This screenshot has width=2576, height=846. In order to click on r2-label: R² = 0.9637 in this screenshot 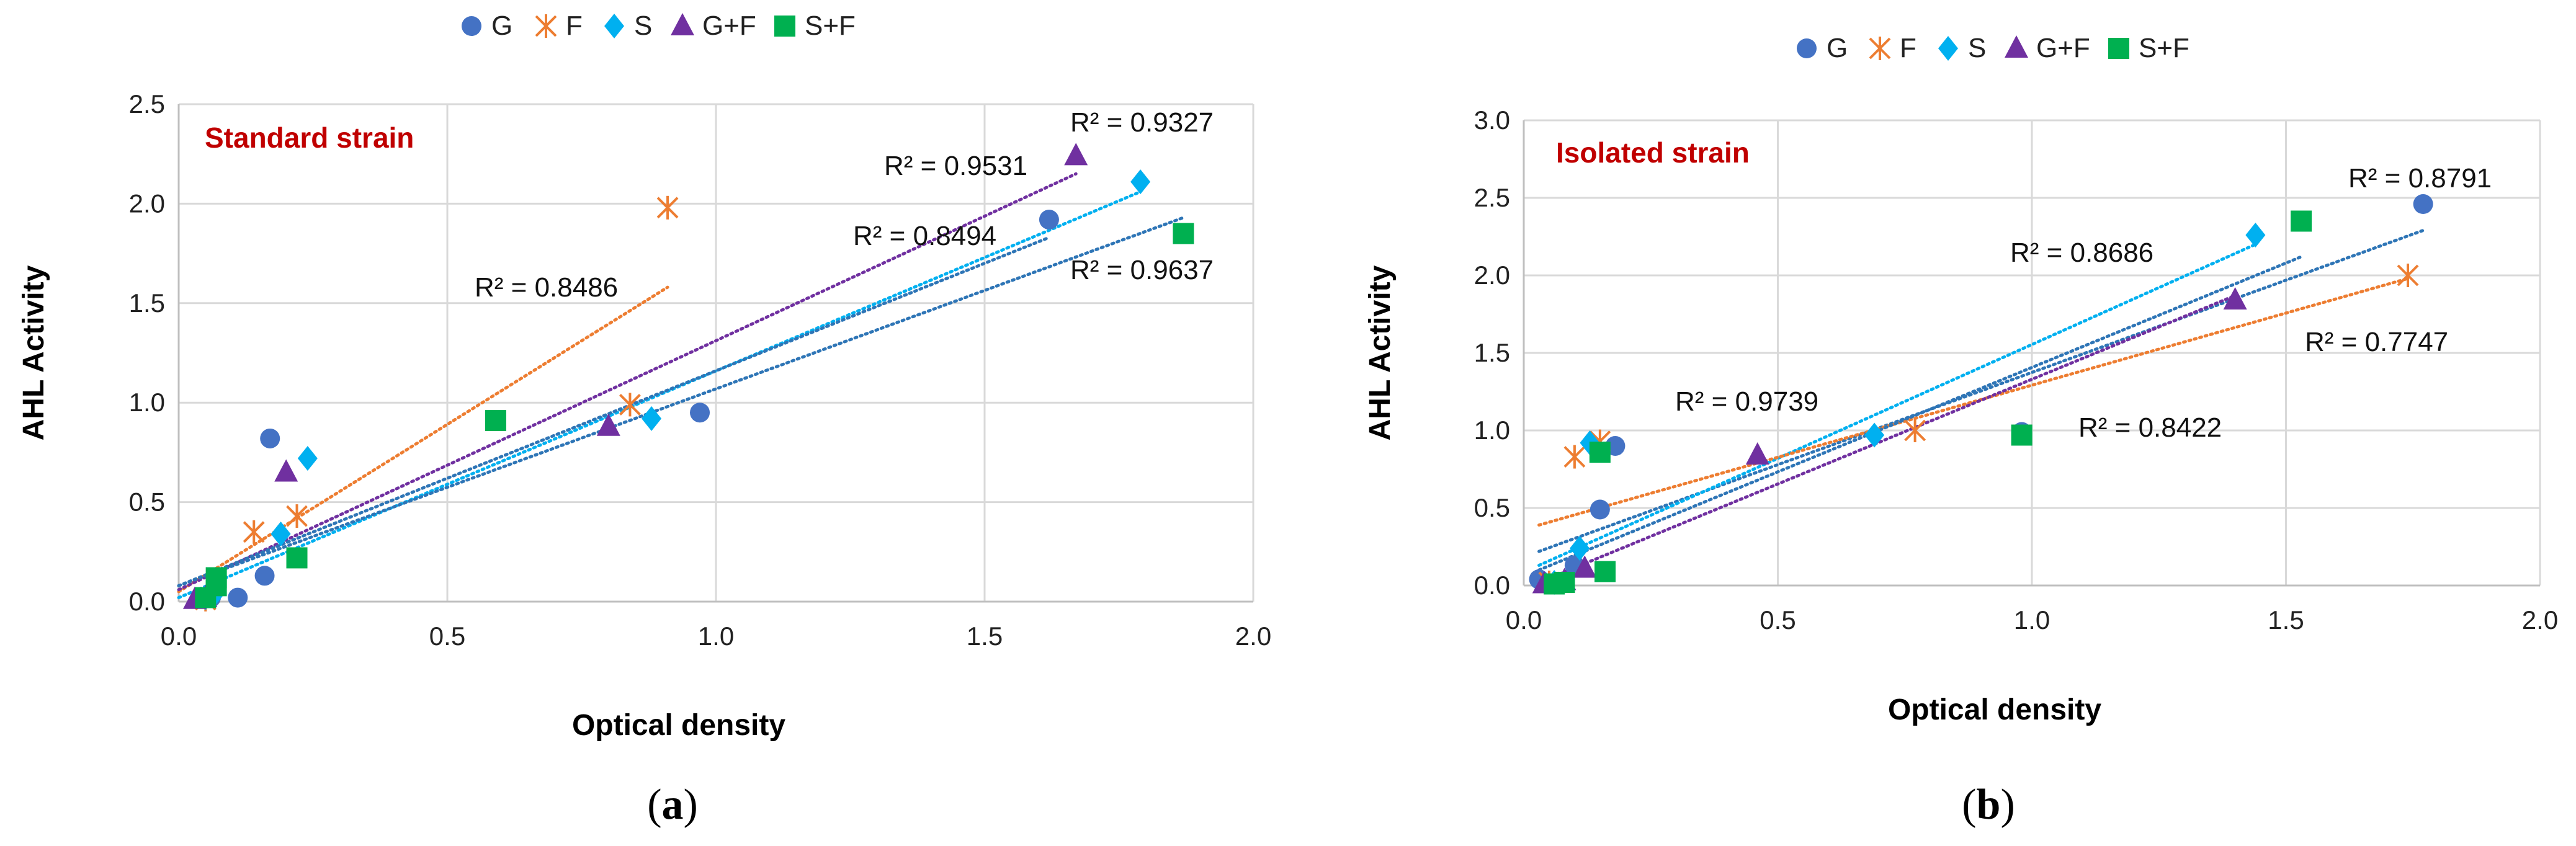, I will do `click(1142, 270)`.